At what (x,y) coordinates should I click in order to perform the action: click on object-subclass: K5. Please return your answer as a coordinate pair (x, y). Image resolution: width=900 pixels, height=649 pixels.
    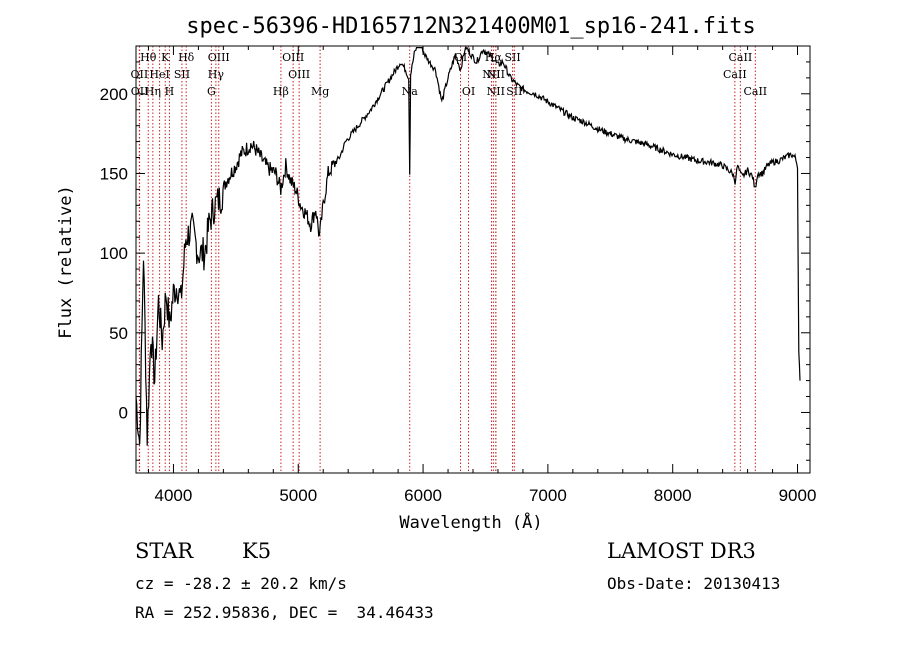
    Looking at the image, I should click on (257, 551).